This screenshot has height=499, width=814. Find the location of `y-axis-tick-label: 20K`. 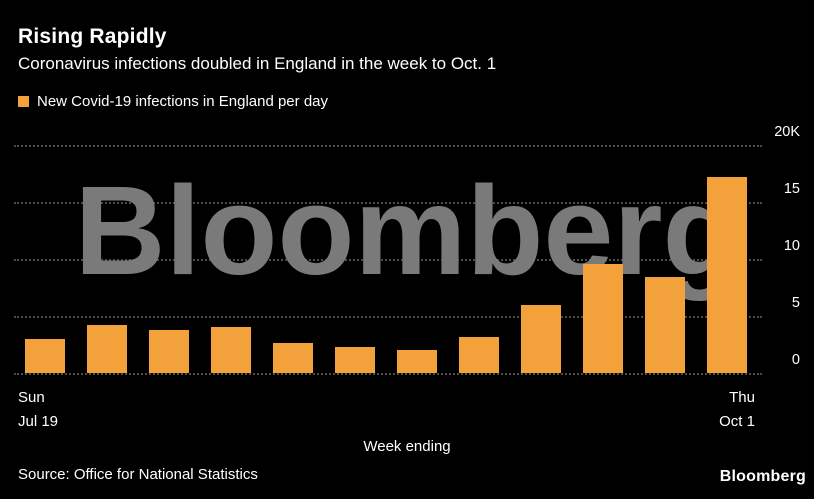

y-axis-tick-label: 20K is located at coordinates (787, 132).